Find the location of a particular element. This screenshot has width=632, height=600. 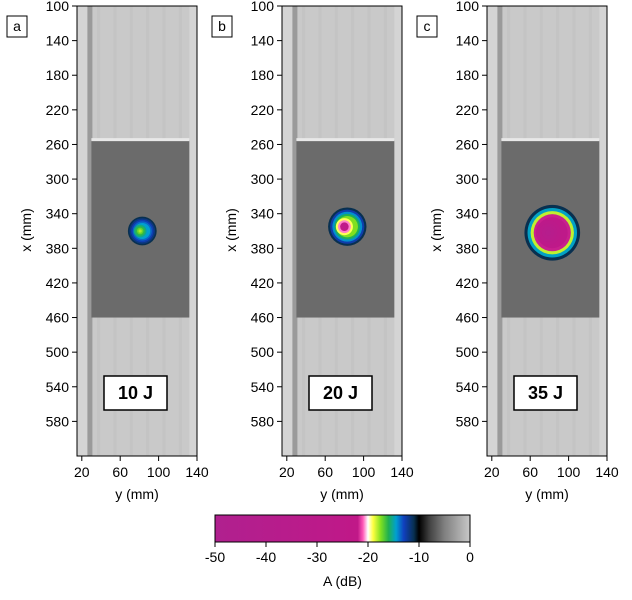

colorbar-tick-label: -20 is located at coordinates (368, 557).